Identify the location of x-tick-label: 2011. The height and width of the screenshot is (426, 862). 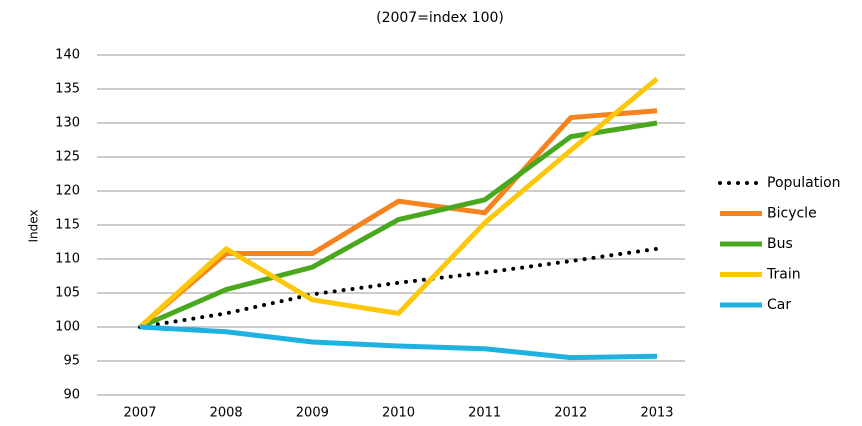
(484, 413).